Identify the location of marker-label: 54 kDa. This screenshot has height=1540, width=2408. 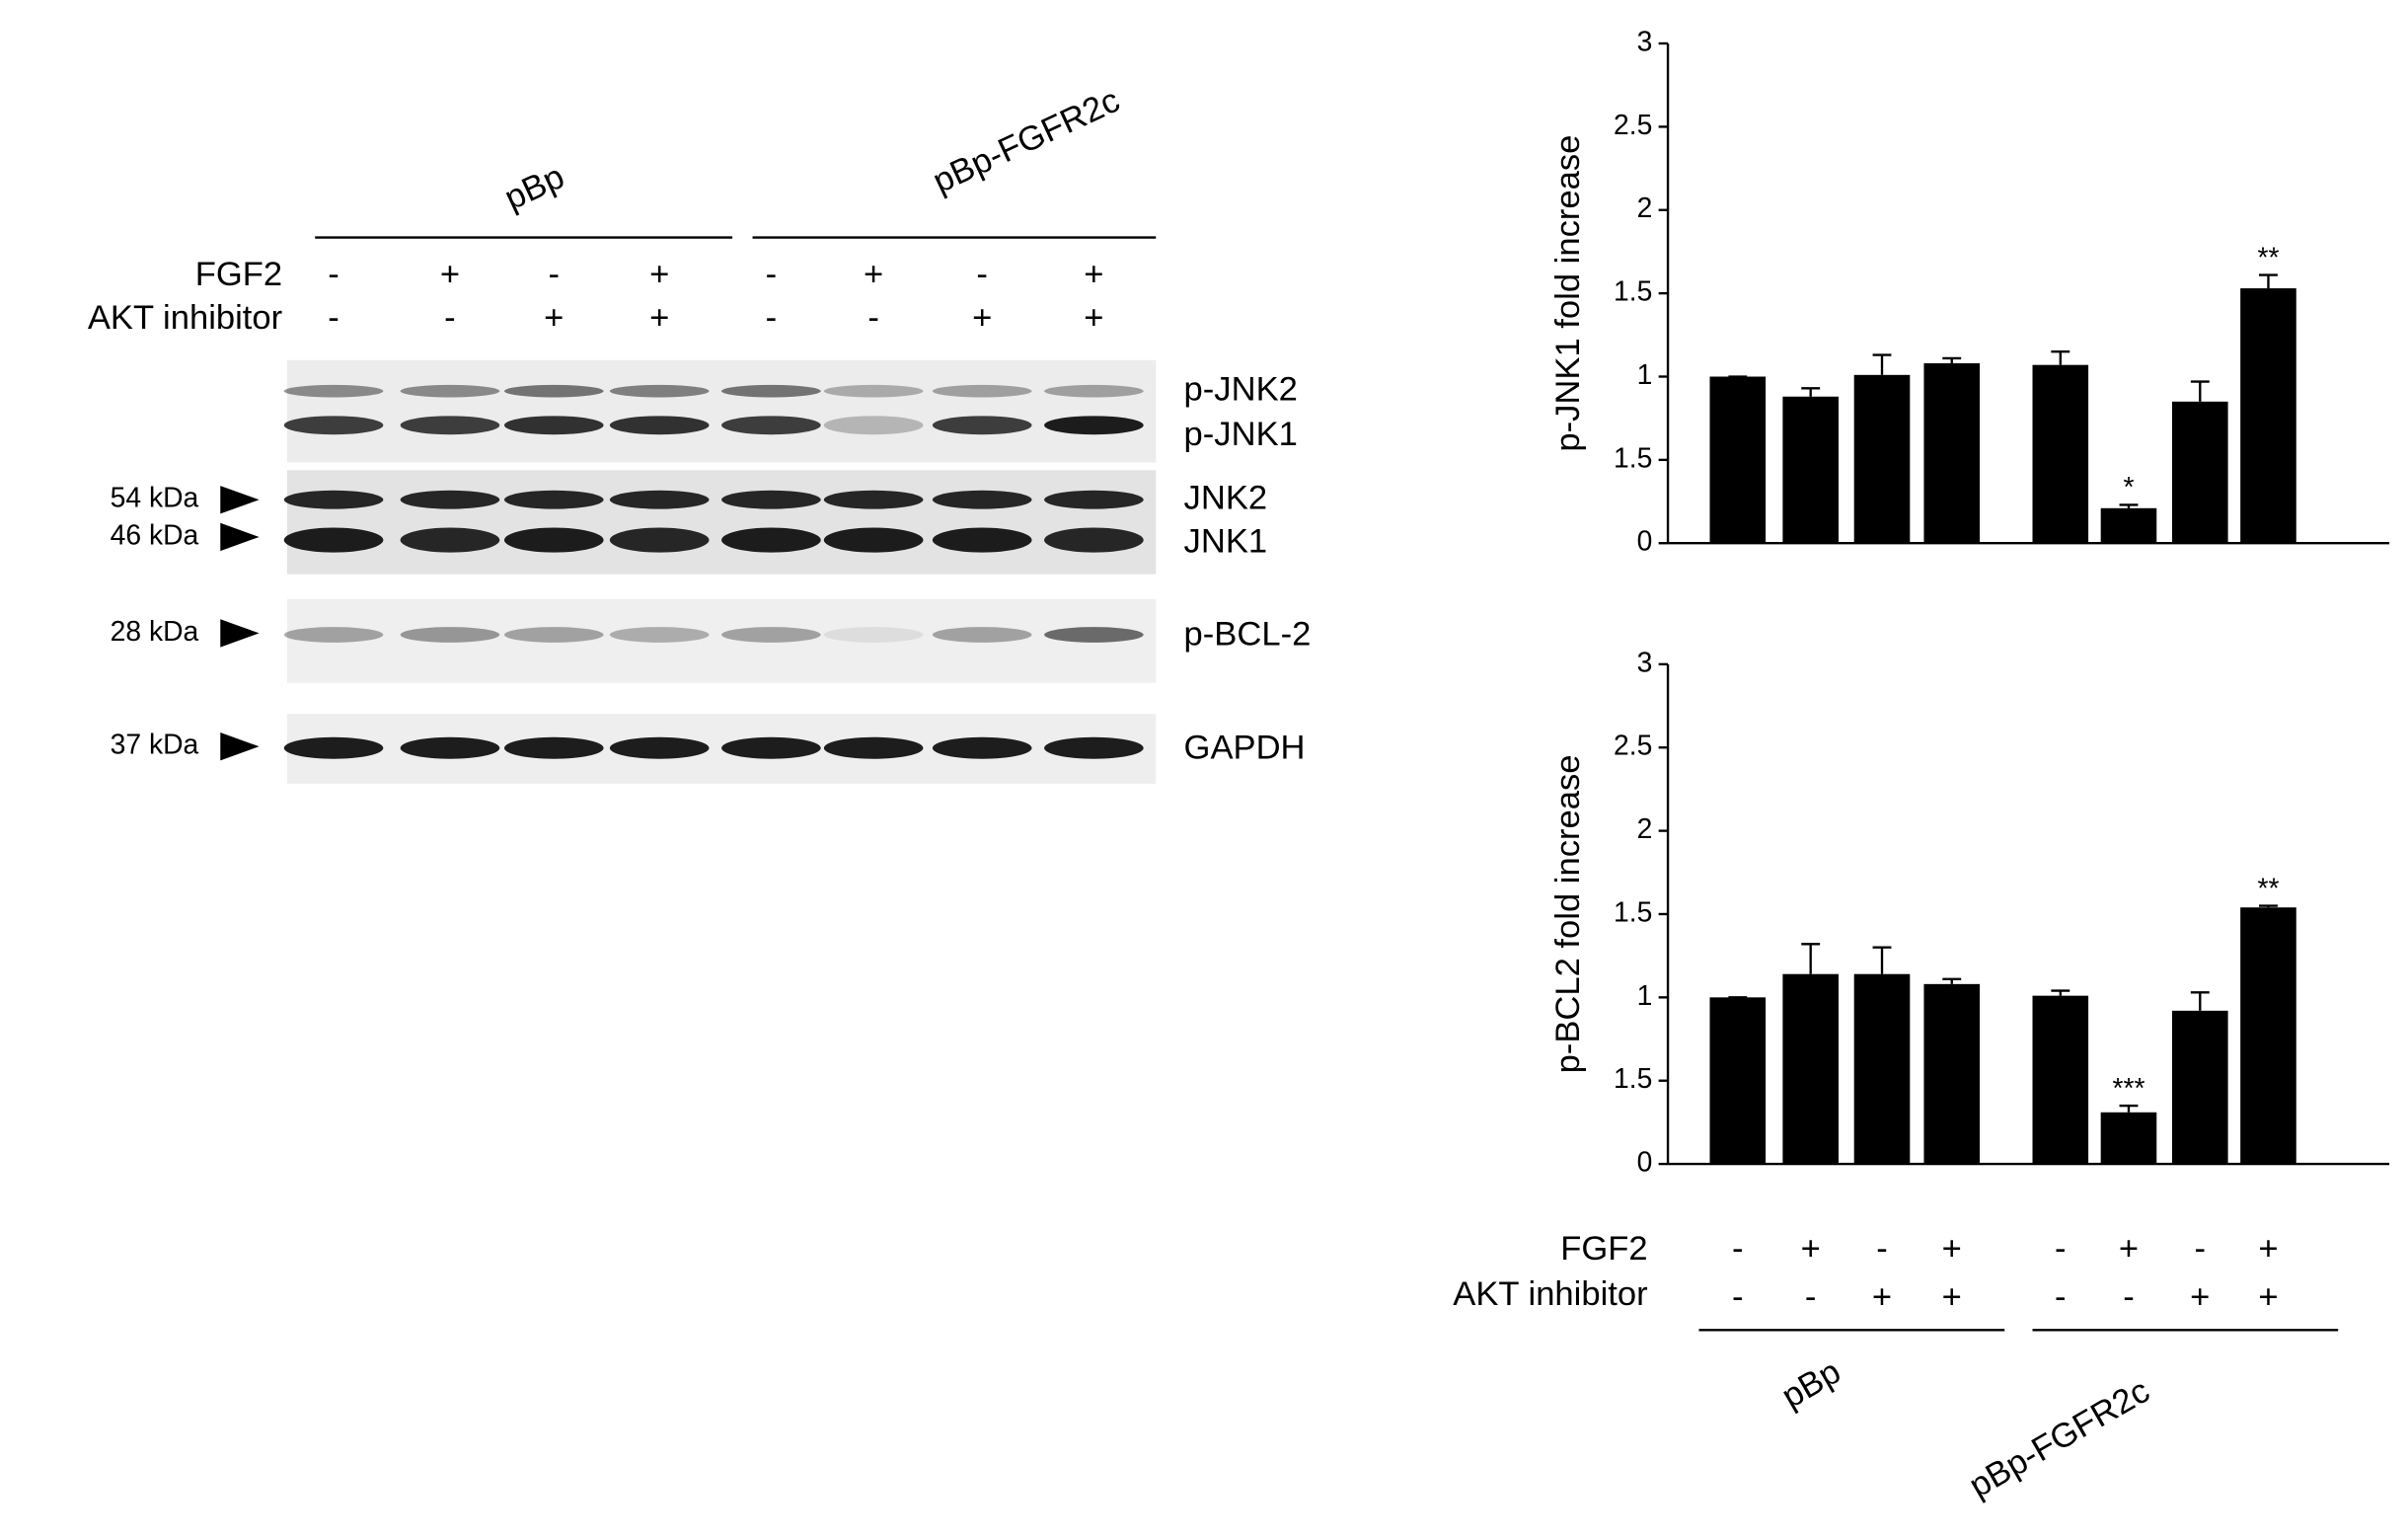
(155, 497).